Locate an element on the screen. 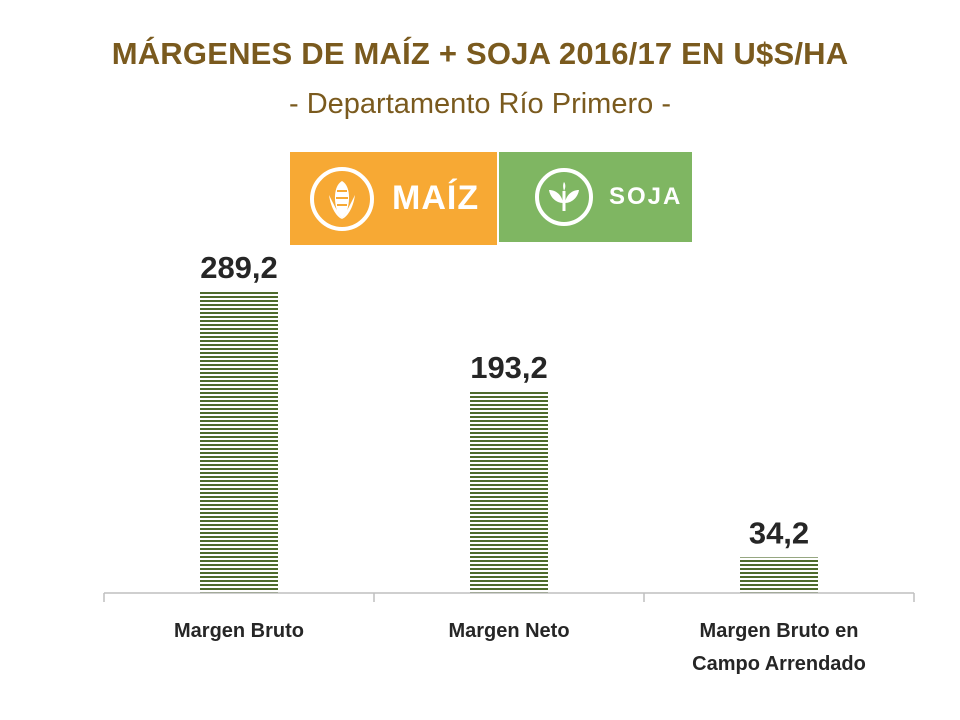  data-label: 34,2 is located at coordinates (779, 532).